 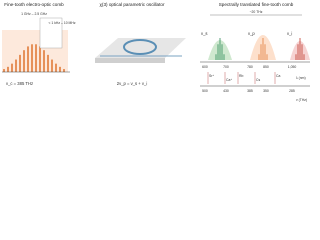 What do you see at coordinates (256, 12) in the screenshot?
I see `span-label: ~20 THz` at bounding box center [256, 12].